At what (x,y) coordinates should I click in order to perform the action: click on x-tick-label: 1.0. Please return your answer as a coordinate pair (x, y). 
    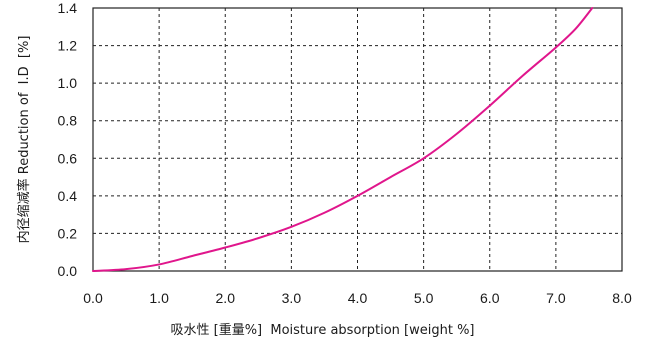
    Looking at the image, I should click on (159, 298).